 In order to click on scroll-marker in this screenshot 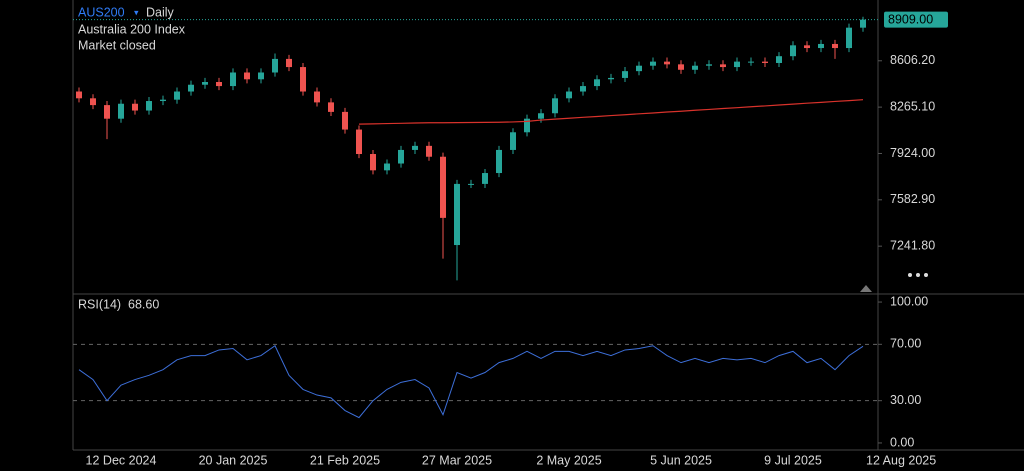, I will do `click(866, 288)`.